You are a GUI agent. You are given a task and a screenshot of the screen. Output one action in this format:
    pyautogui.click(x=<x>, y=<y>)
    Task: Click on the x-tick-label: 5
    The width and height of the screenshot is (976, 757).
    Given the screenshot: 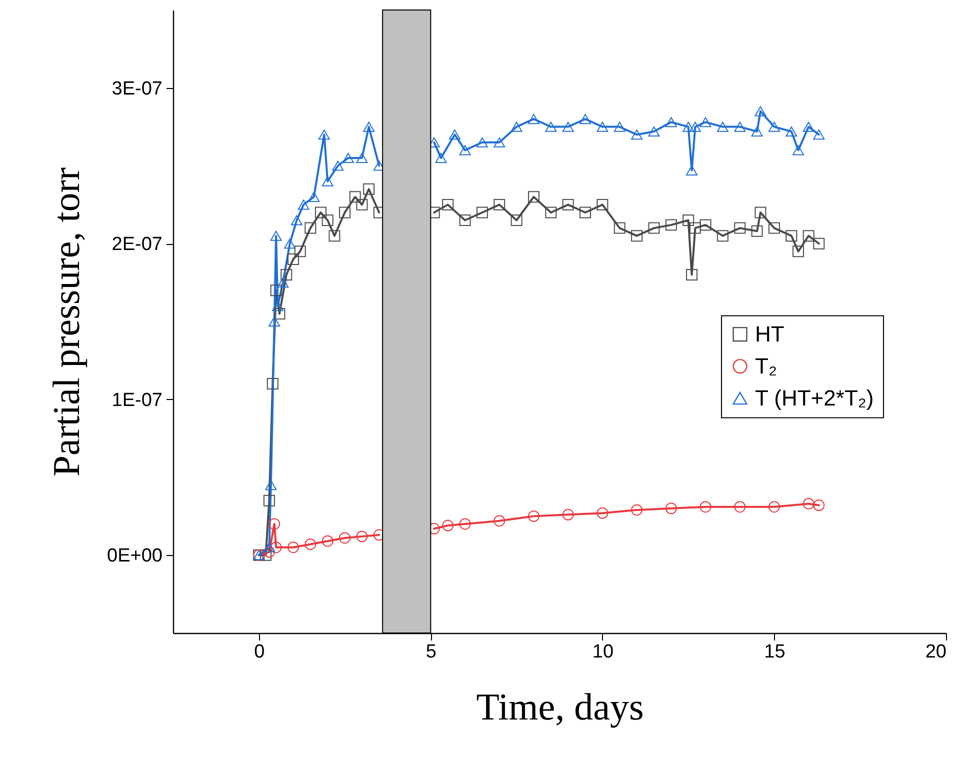 What is the action you would take?
    pyautogui.click(x=431, y=652)
    